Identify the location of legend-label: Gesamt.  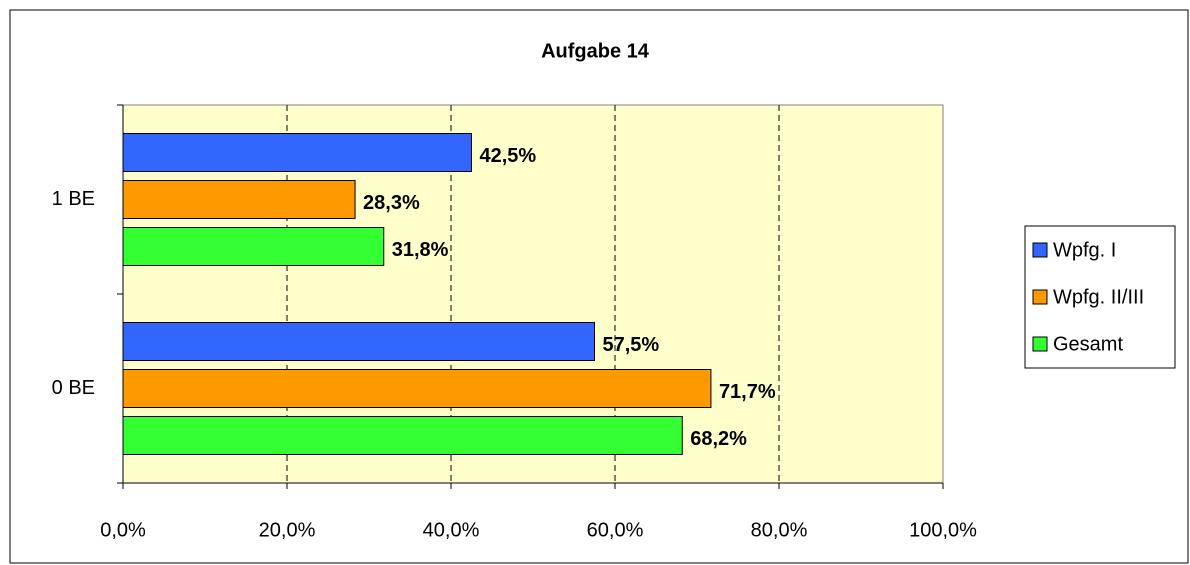
(1088, 344).